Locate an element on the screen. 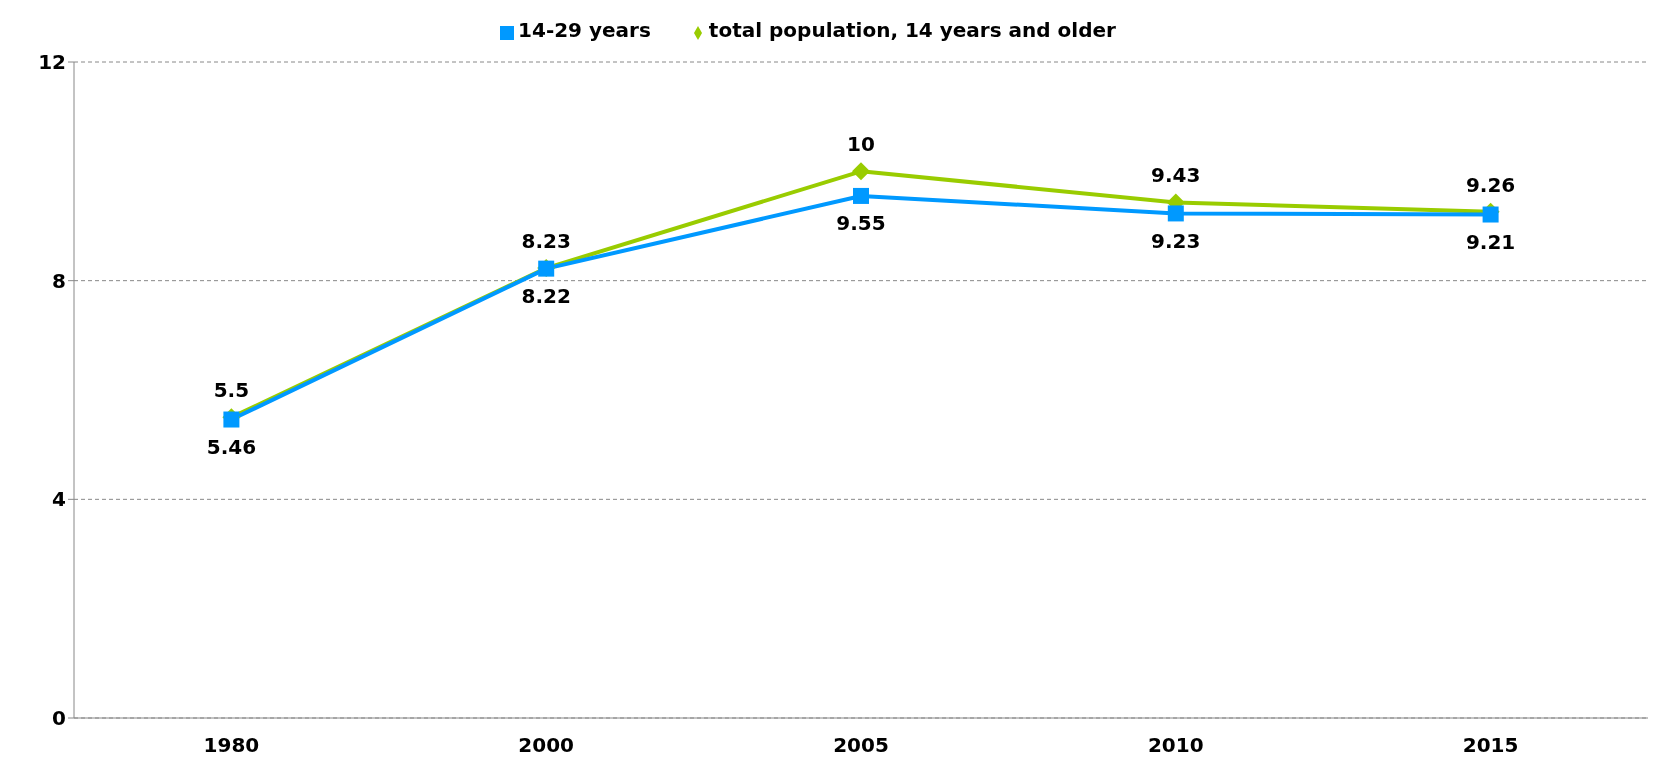  y-tick-label: 8 is located at coordinates (59, 280).